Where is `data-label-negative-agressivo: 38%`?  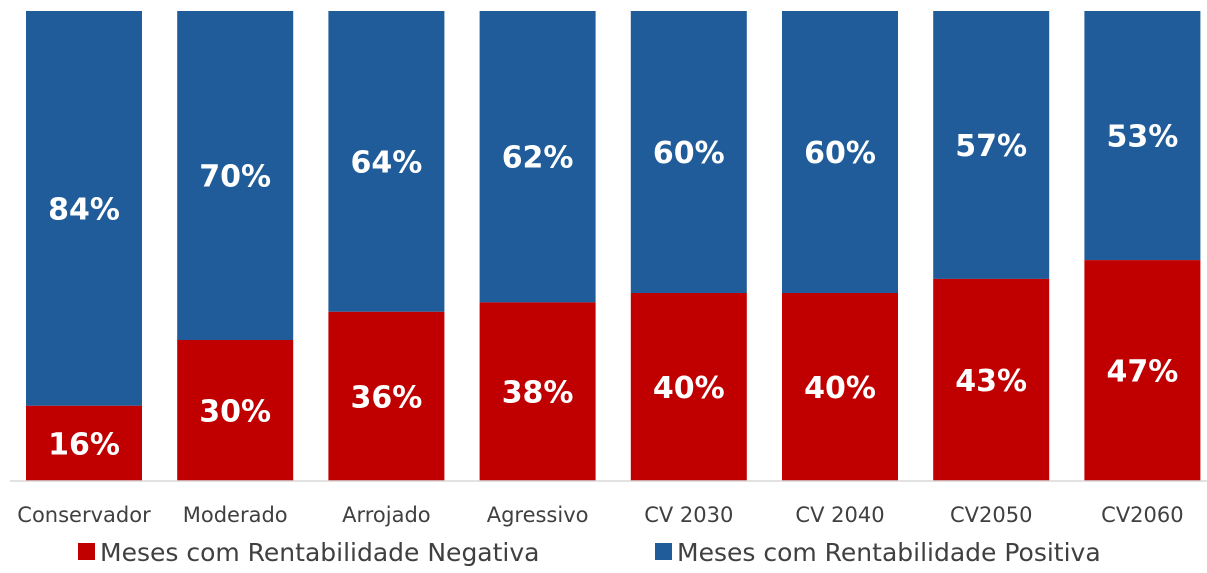 data-label-negative-agressivo: 38% is located at coordinates (538, 393).